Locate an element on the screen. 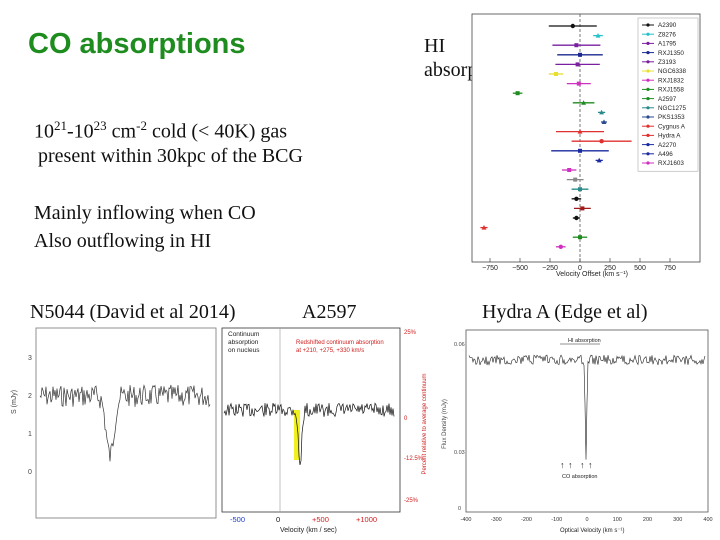  a2597-annotation-4: Redshifted continuum absorption is located at coordinates (340, 343).